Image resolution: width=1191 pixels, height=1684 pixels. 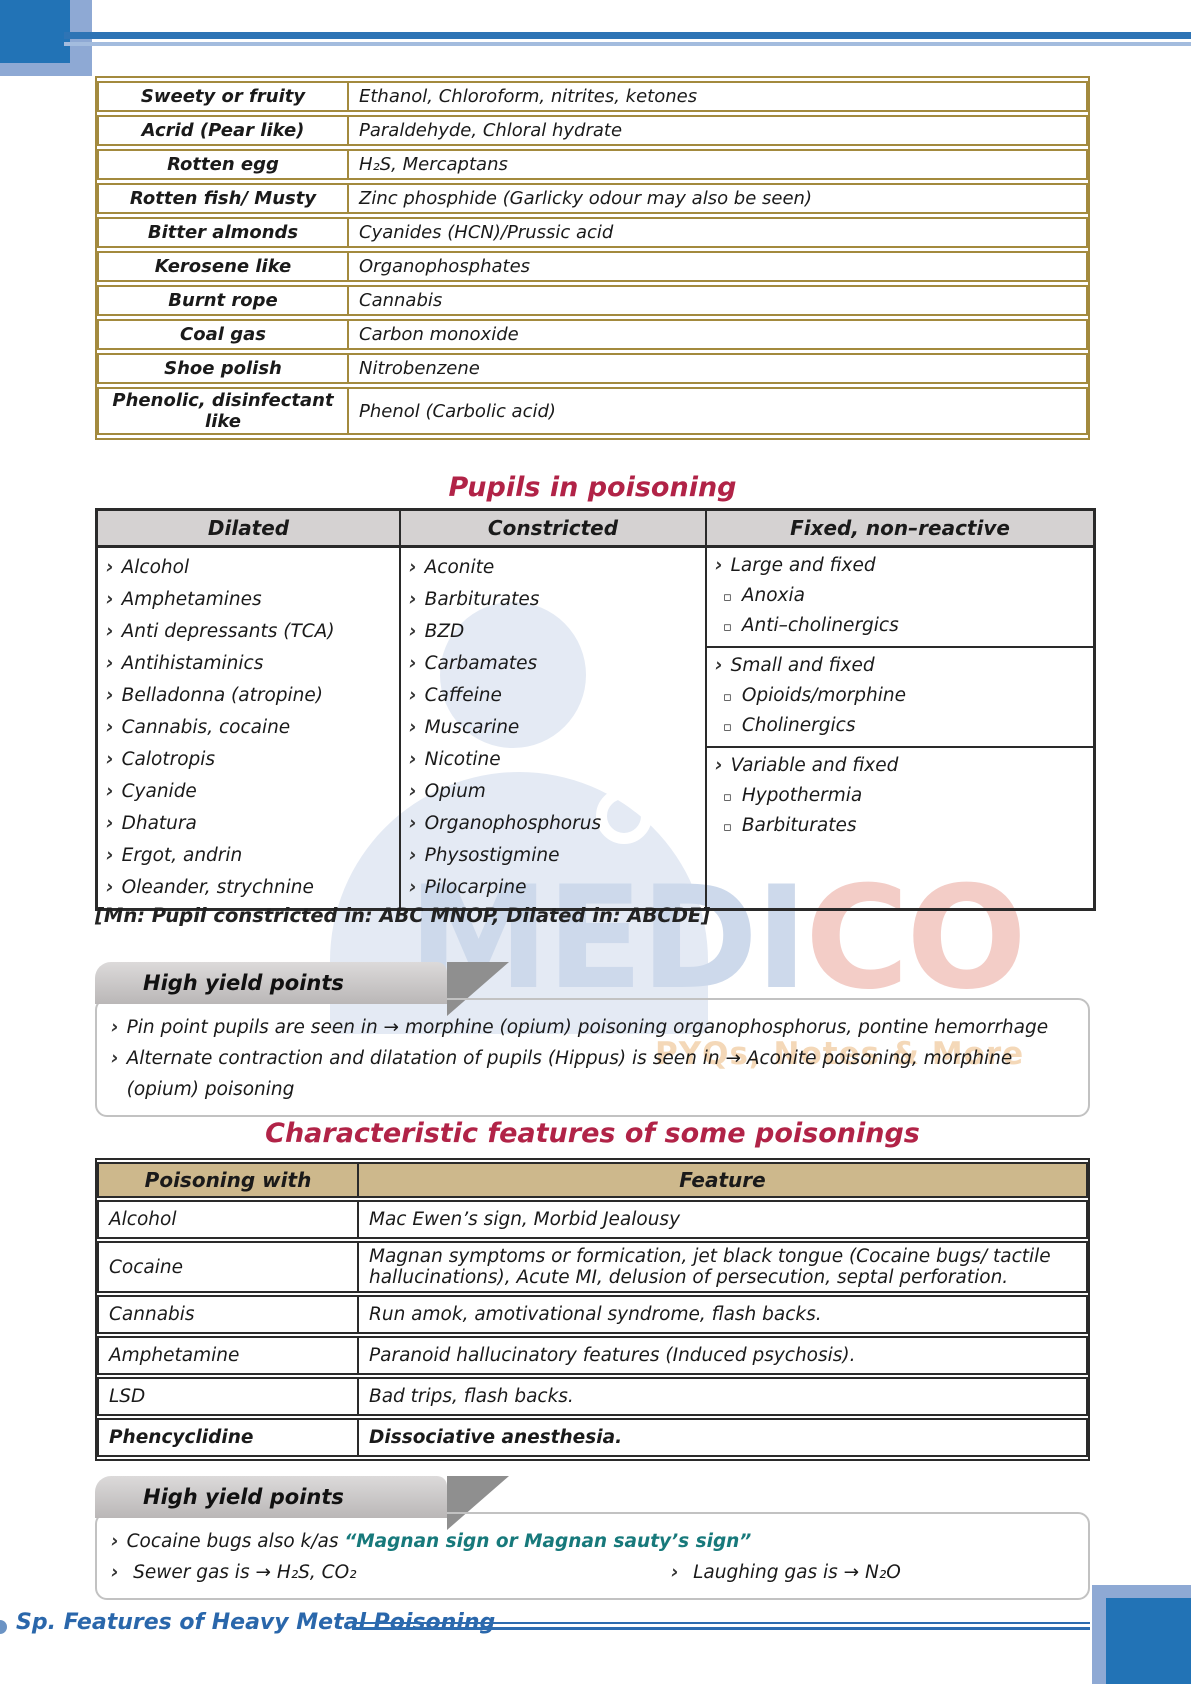 I want to click on odor-table-row: Burnt rope Cannabis, so click(x=592, y=300).